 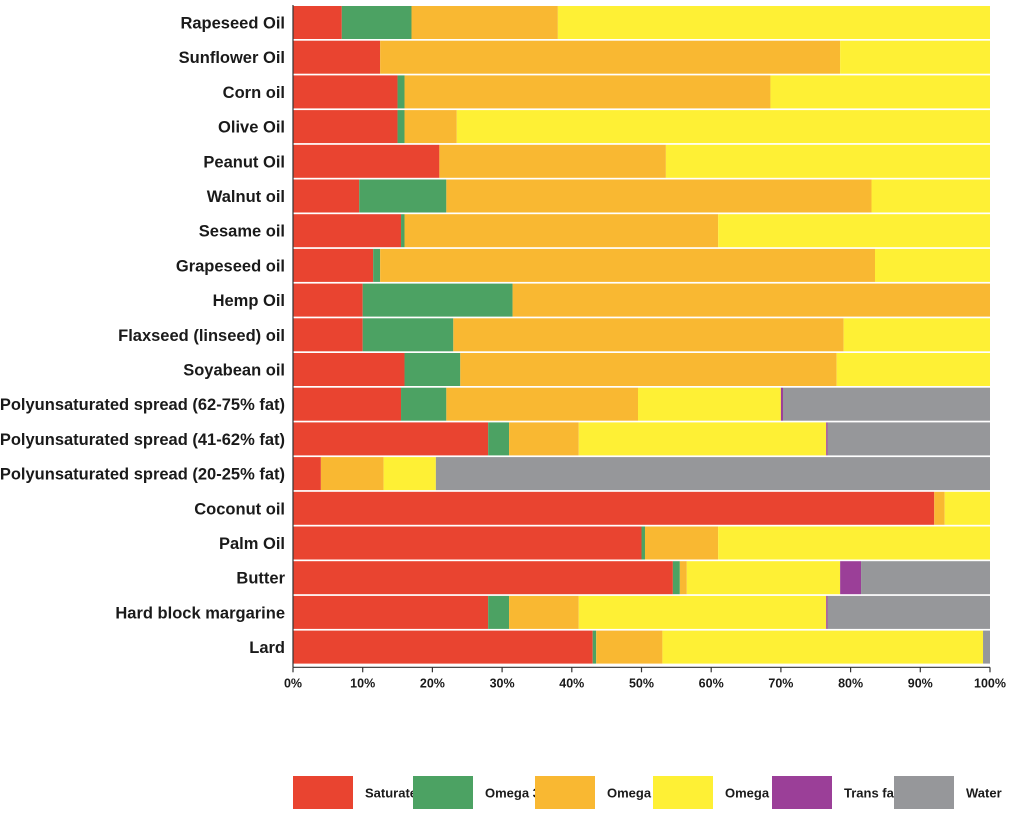 What do you see at coordinates (230, 266) in the screenshot?
I see `category-label: Grapeseed oil` at bounding box center [230, 266].